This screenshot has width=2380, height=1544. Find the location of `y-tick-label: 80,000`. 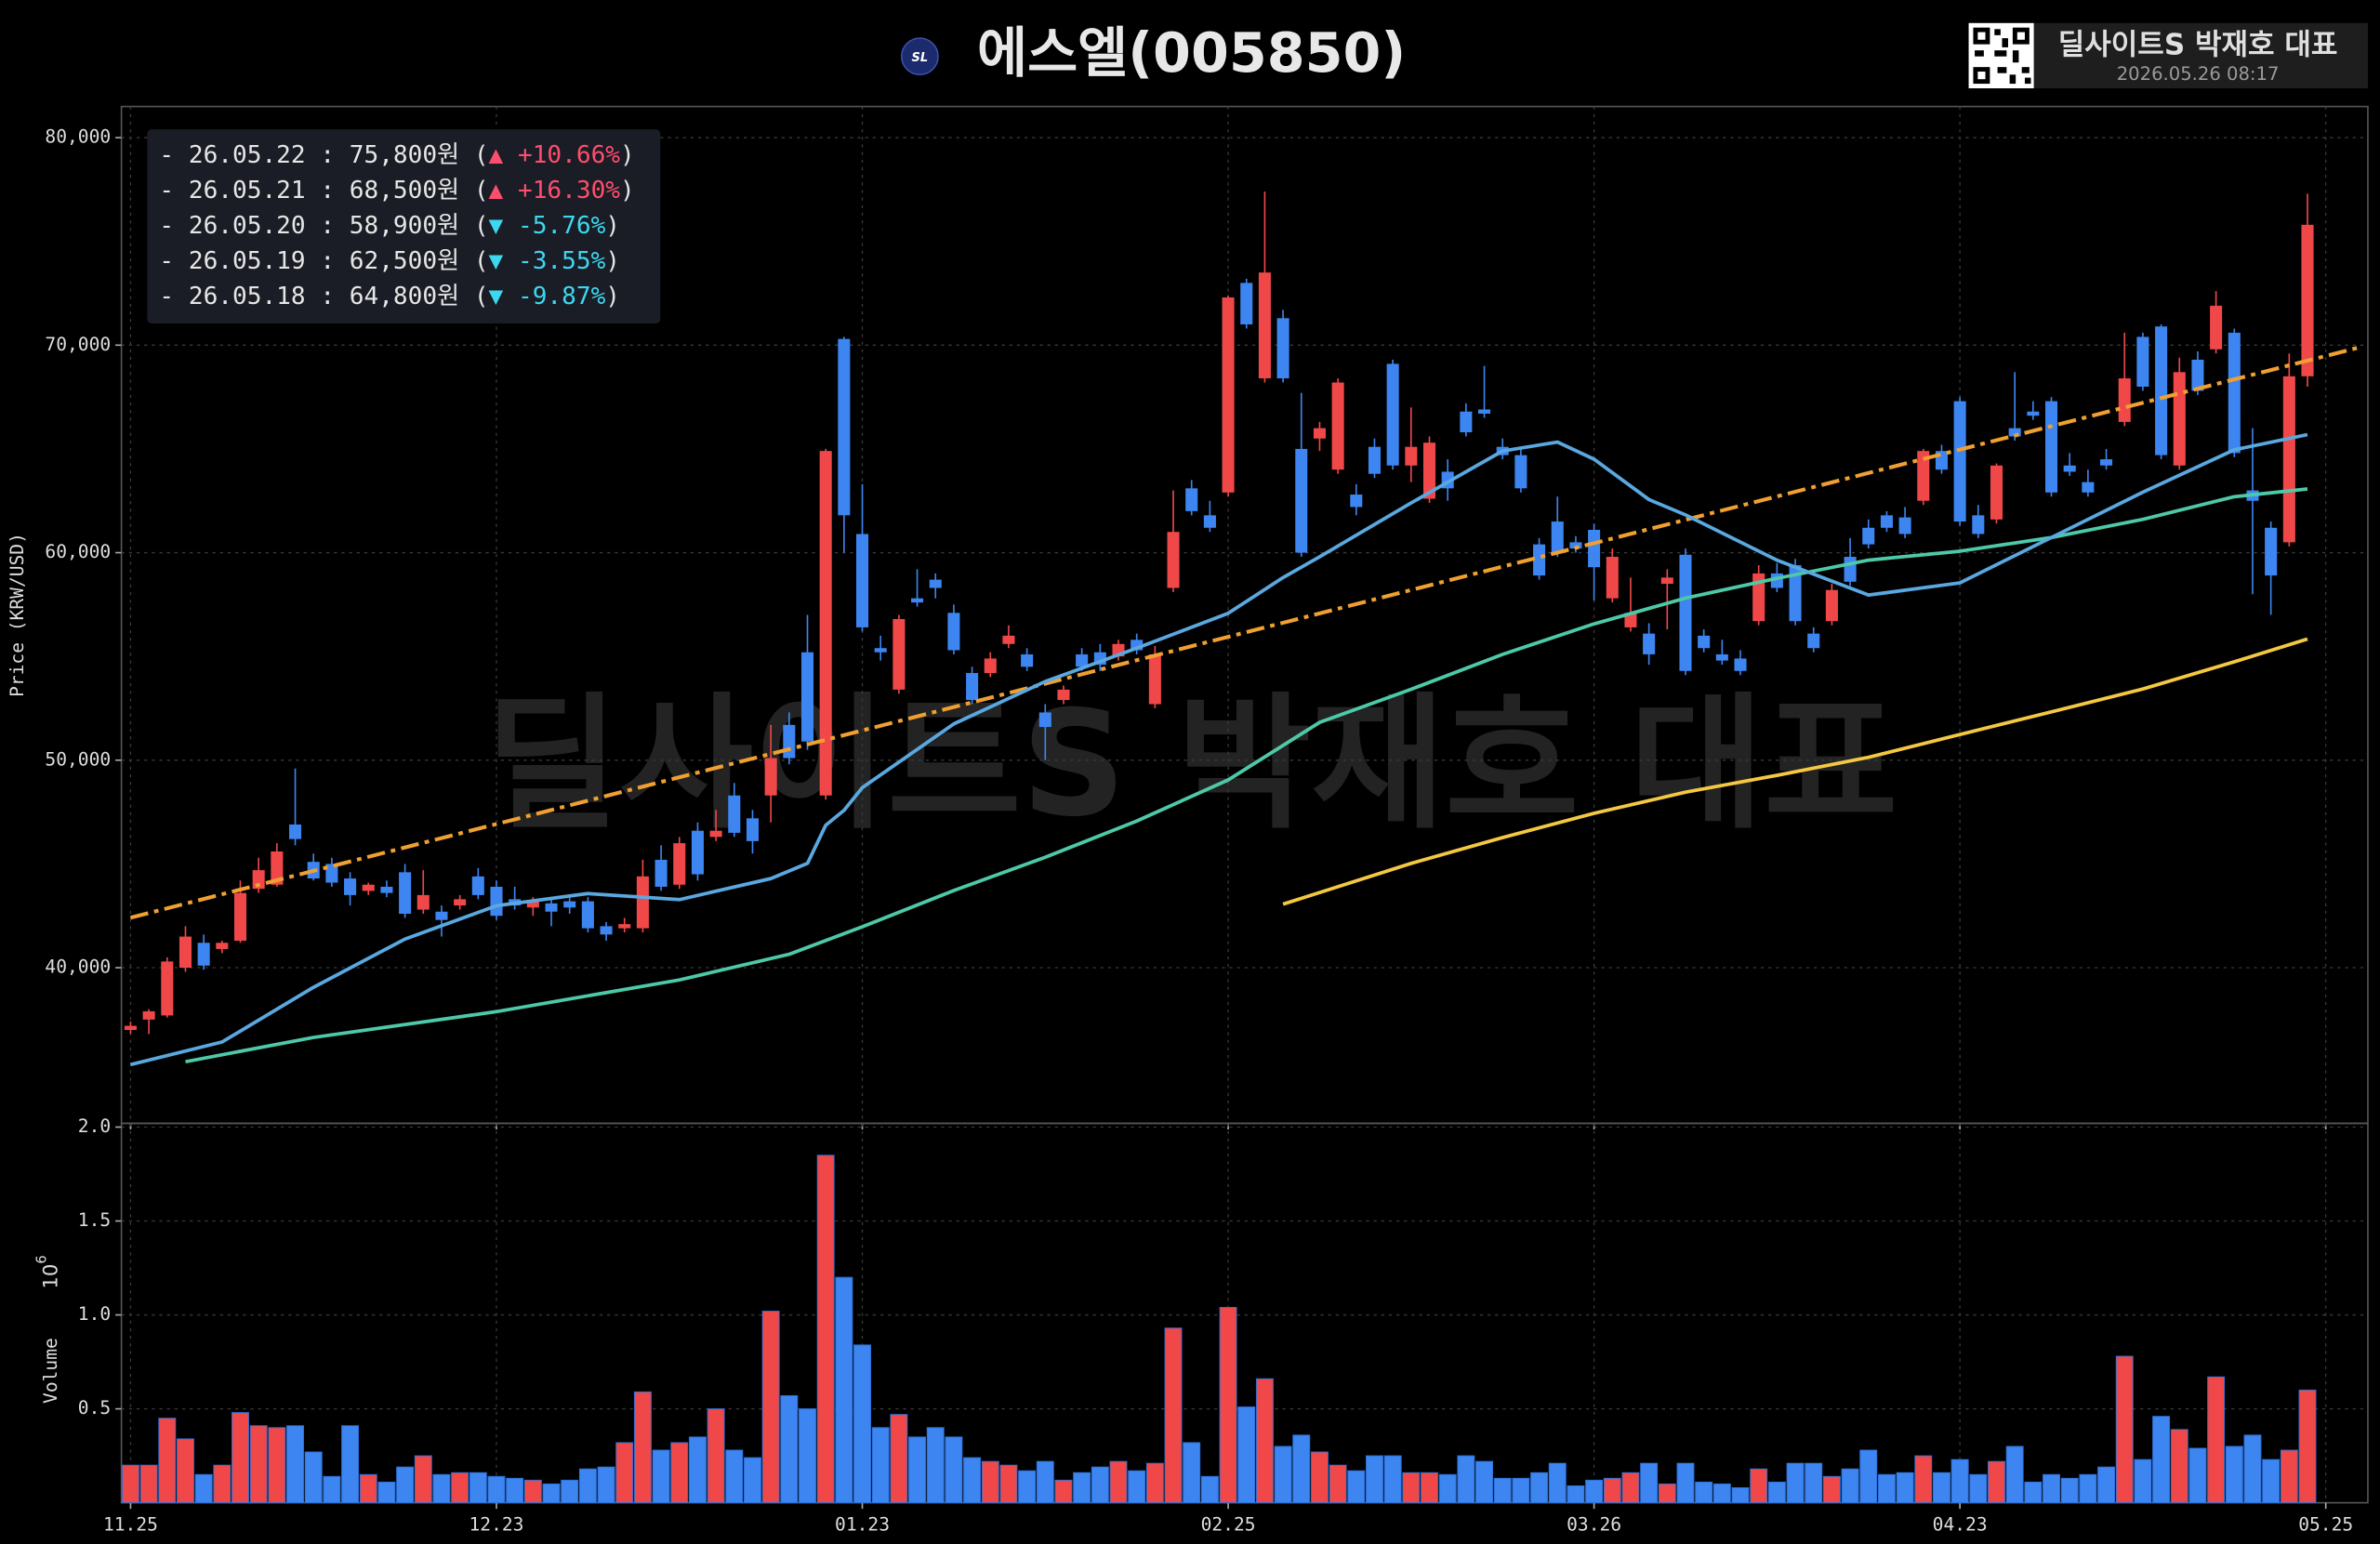

y-tick-label: 80,000 is located at coordinates (78, 137).